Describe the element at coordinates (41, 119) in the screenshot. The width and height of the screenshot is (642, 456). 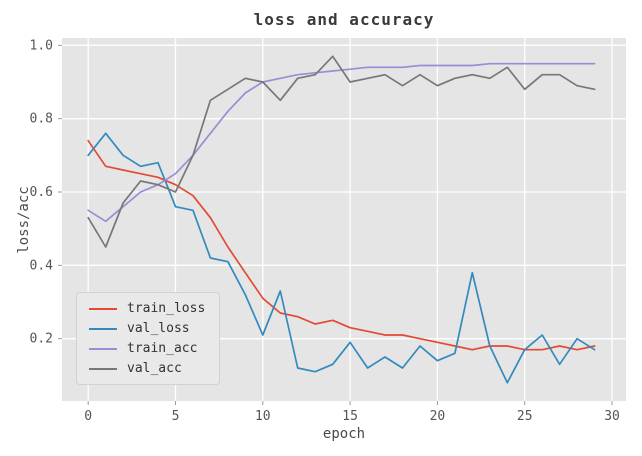
I see `y-tick-label: 0.8` at that location.